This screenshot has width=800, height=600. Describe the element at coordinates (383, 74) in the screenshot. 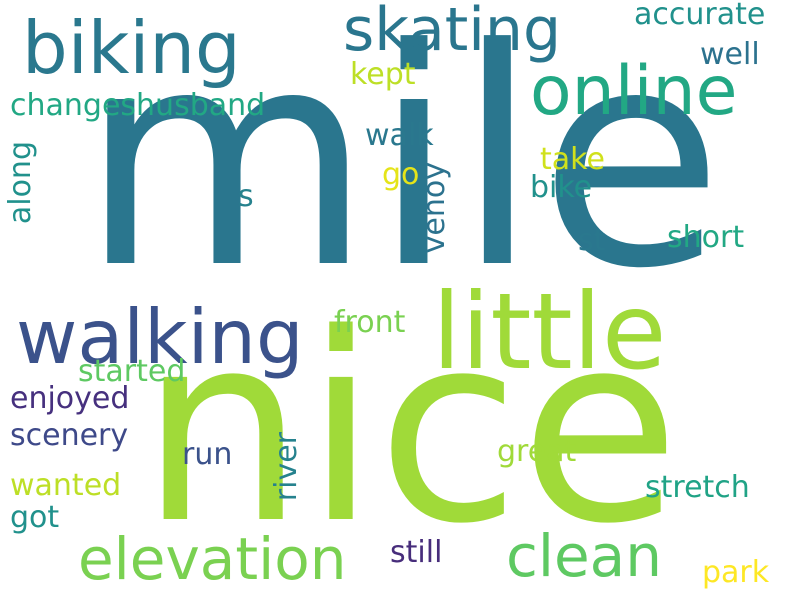

I see `word-kept: kept` at that location.